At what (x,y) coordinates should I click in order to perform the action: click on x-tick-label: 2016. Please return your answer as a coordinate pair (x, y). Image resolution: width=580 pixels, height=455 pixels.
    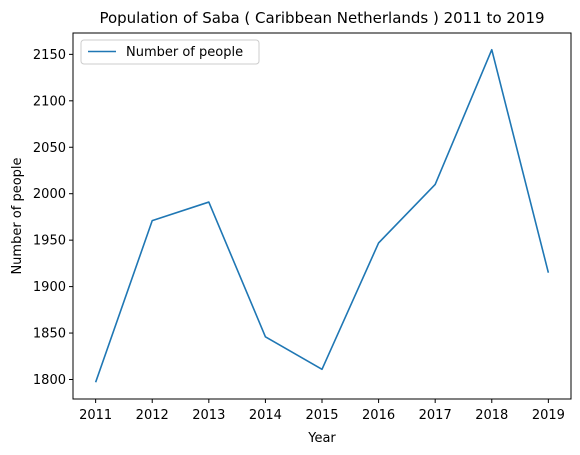
    Looking at the image, I should click on (378, 415).